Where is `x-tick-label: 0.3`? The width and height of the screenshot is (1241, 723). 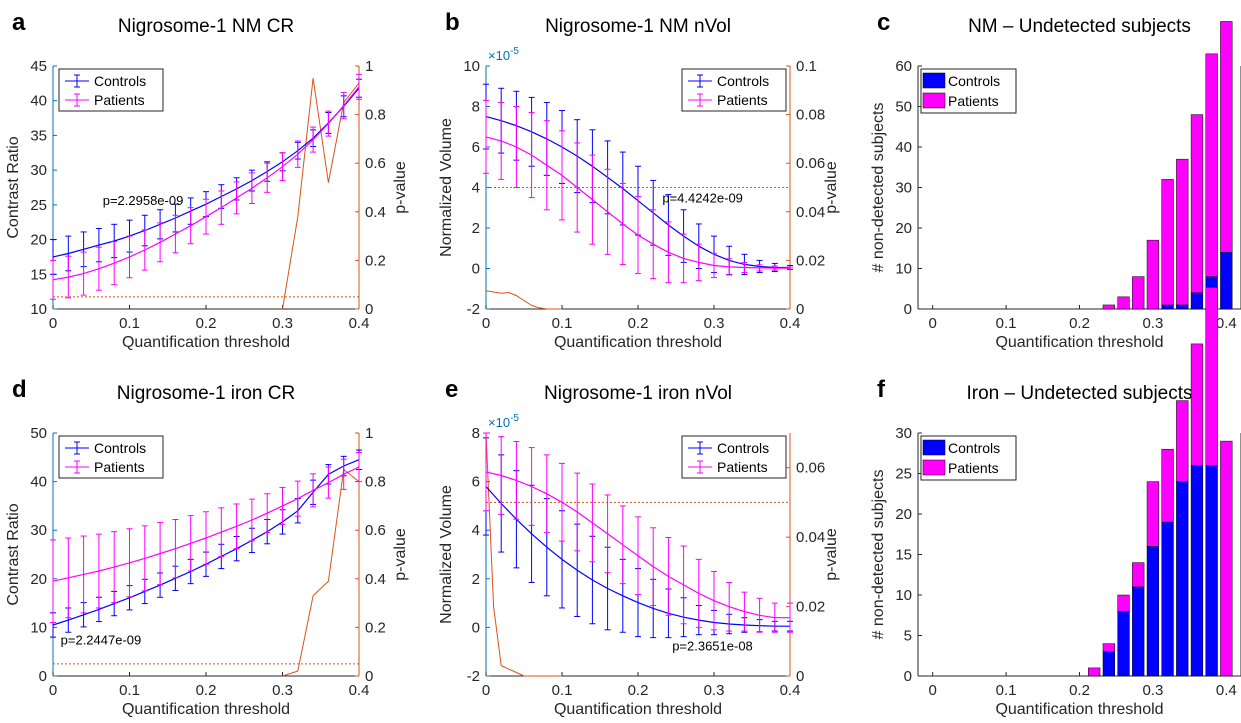
x-tick-label: 0.3 is located at coordinates (1152, 323).